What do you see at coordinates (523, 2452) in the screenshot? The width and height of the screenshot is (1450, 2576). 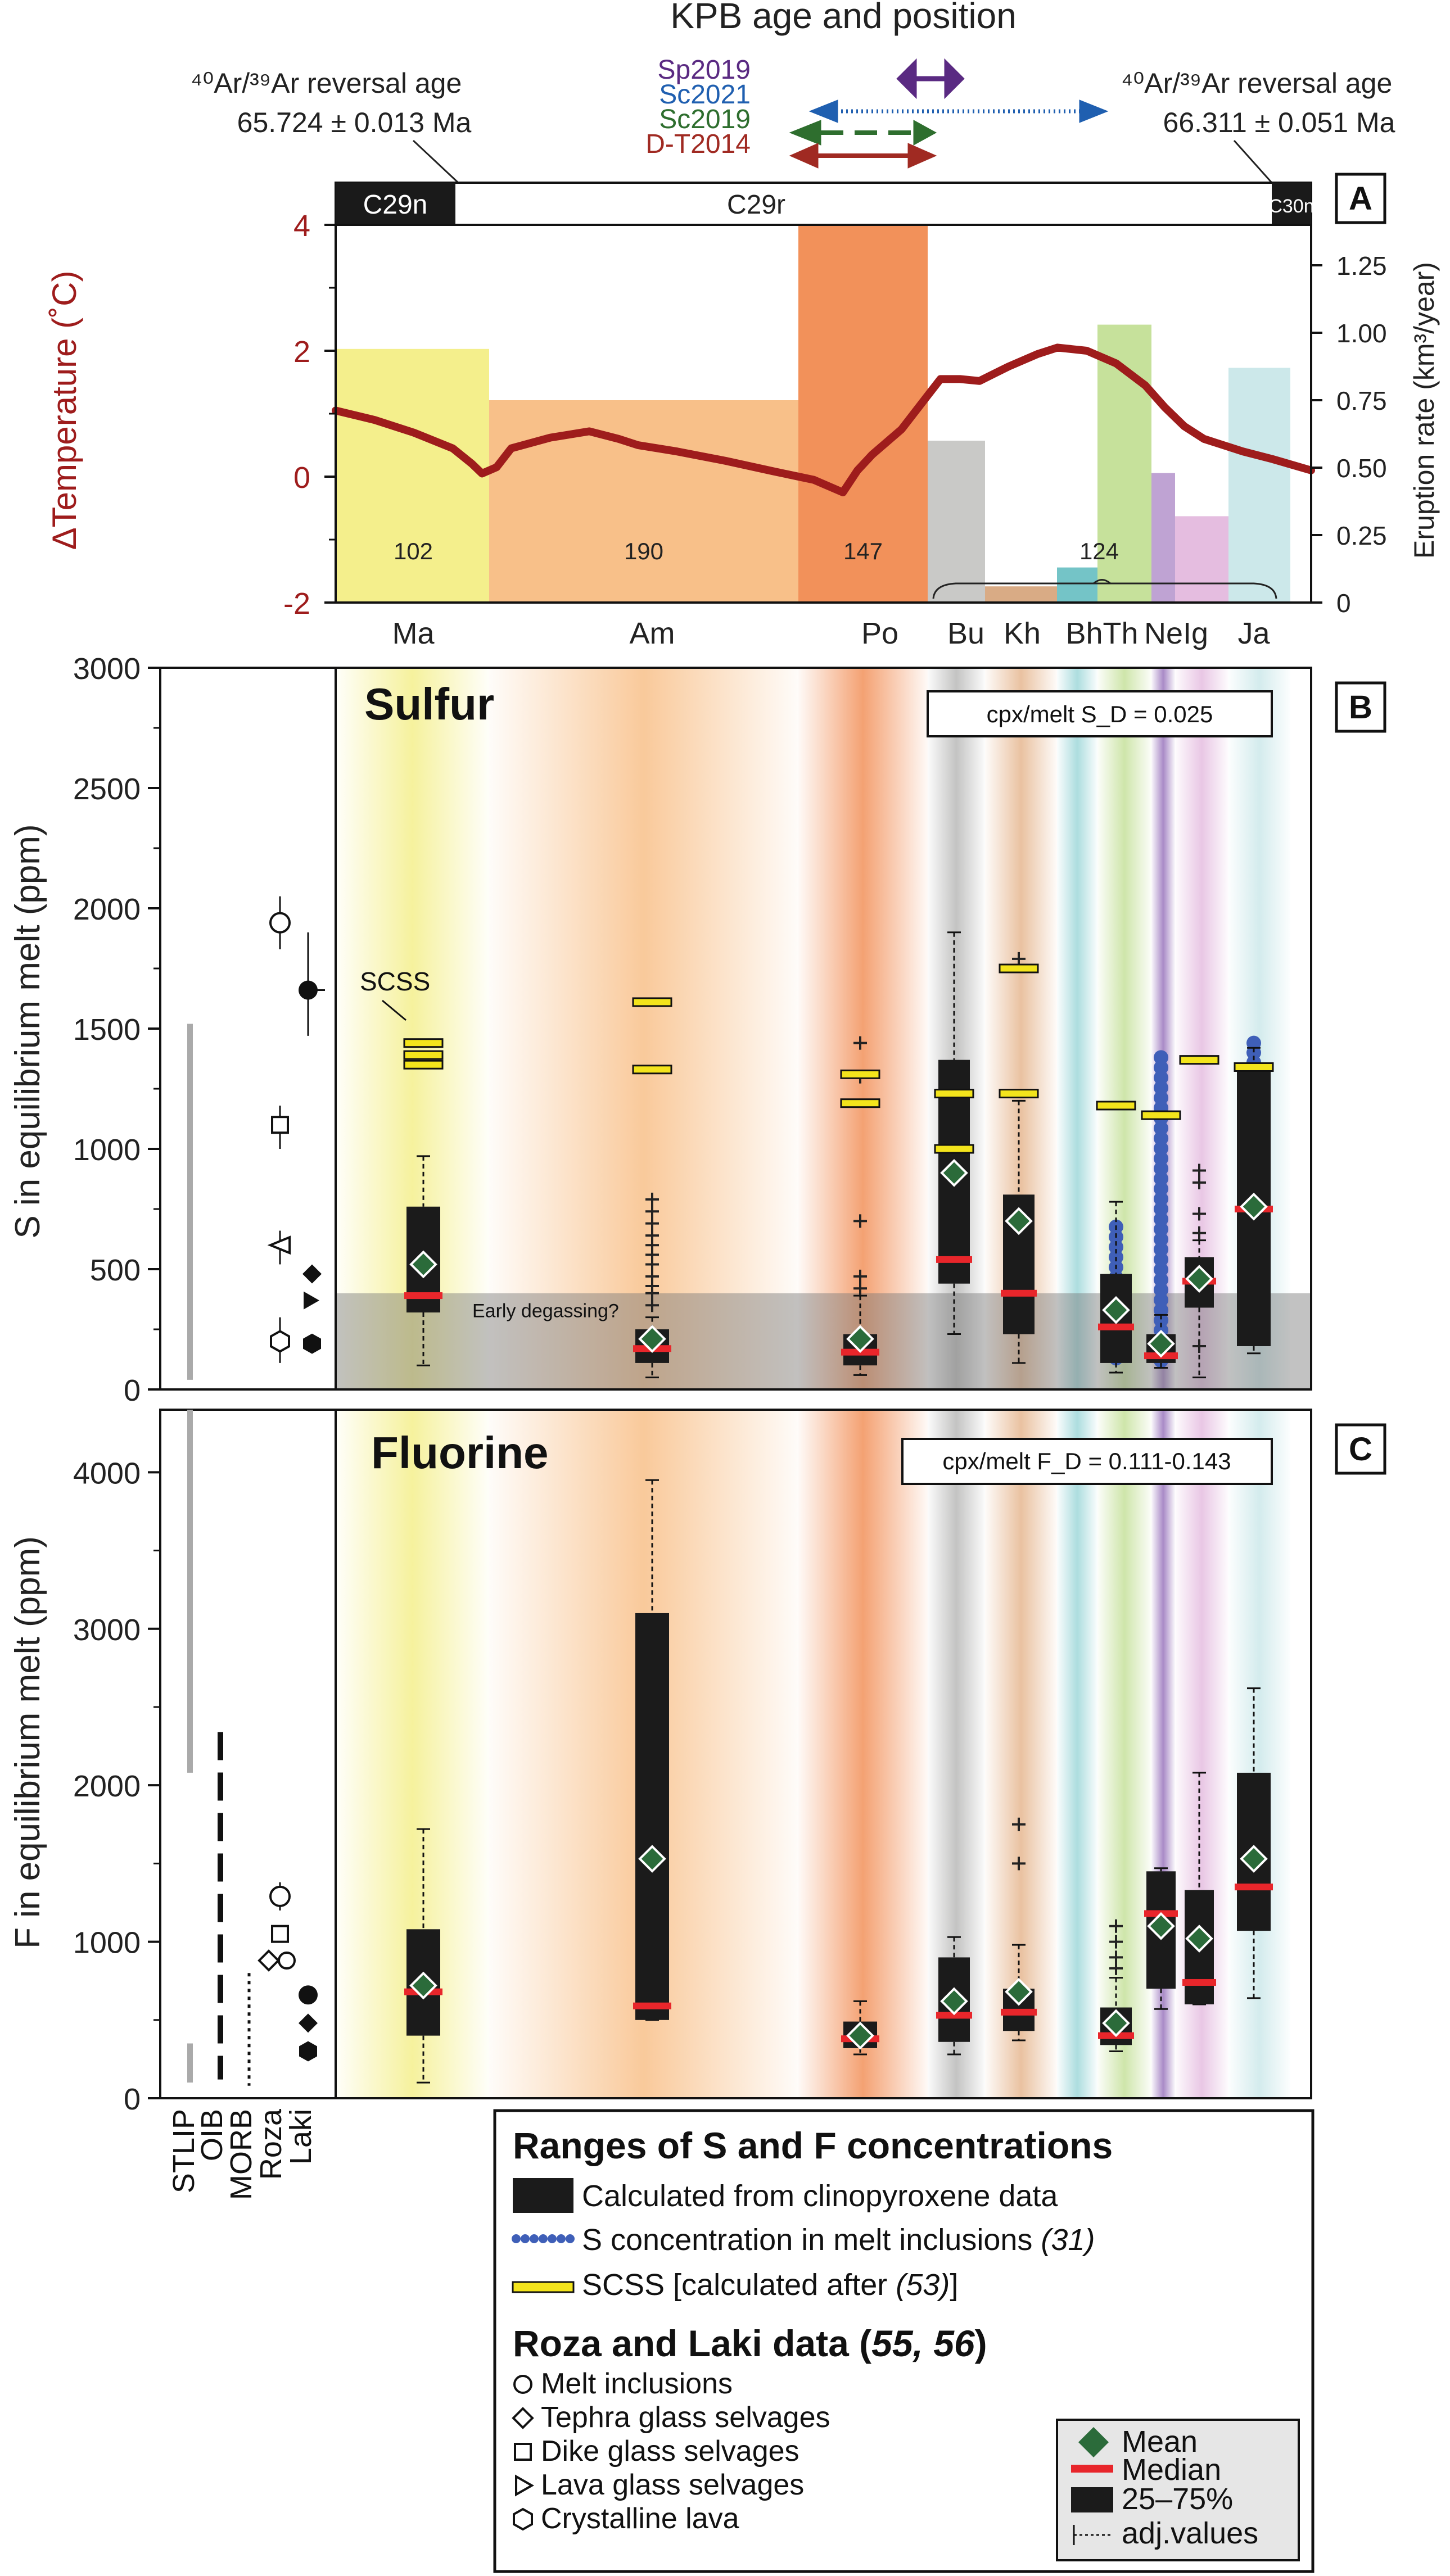 I see `legend-square-icon` at bounding box center [523, 2452].